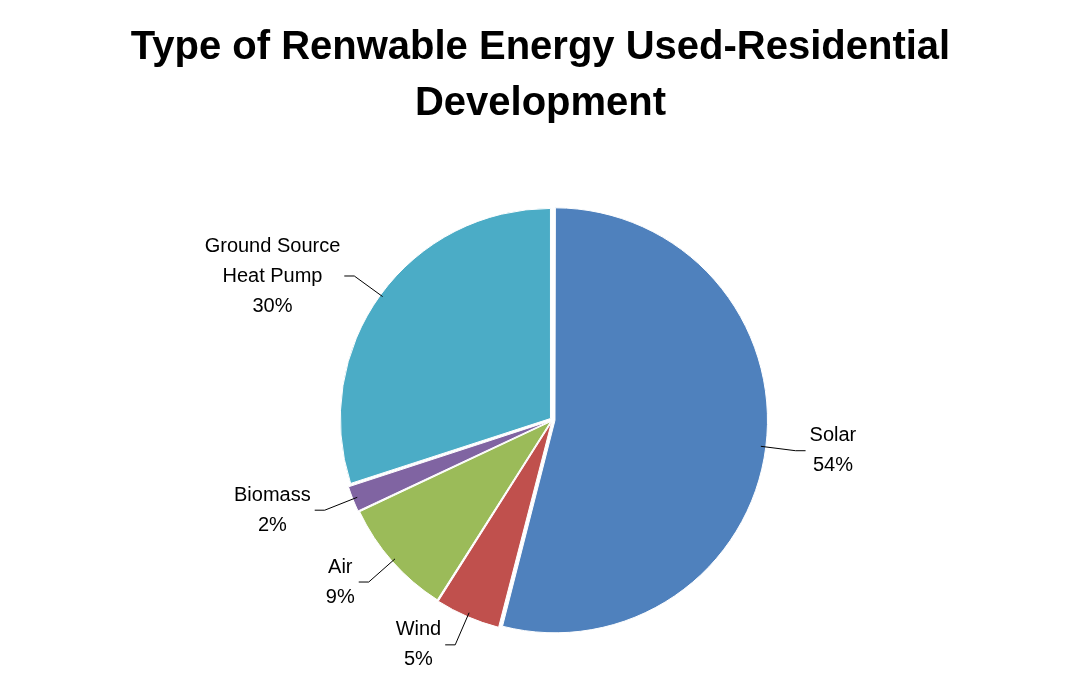 The height and width of the screenshot is (683, 1081). Describe the element at coordinates (272, 304) in the screenshot. I see `data-label: 30%` at that location.